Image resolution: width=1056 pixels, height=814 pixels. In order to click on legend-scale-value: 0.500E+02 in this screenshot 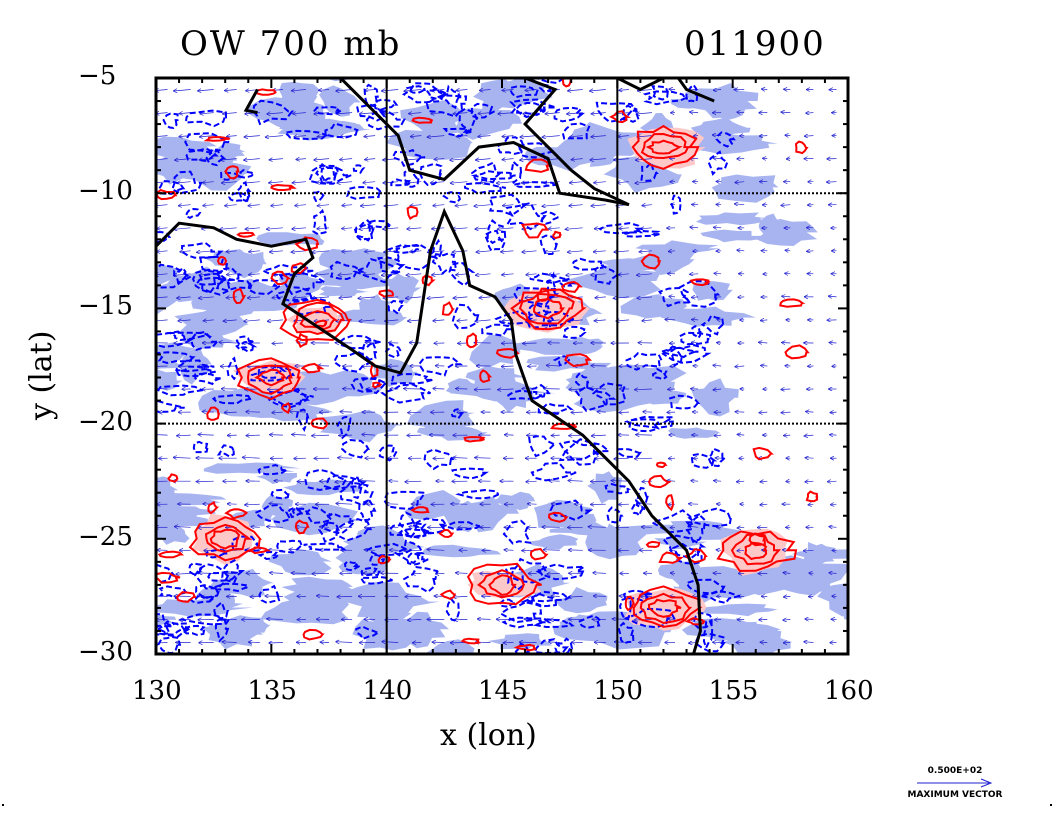, I will do `click(955, 771)`.